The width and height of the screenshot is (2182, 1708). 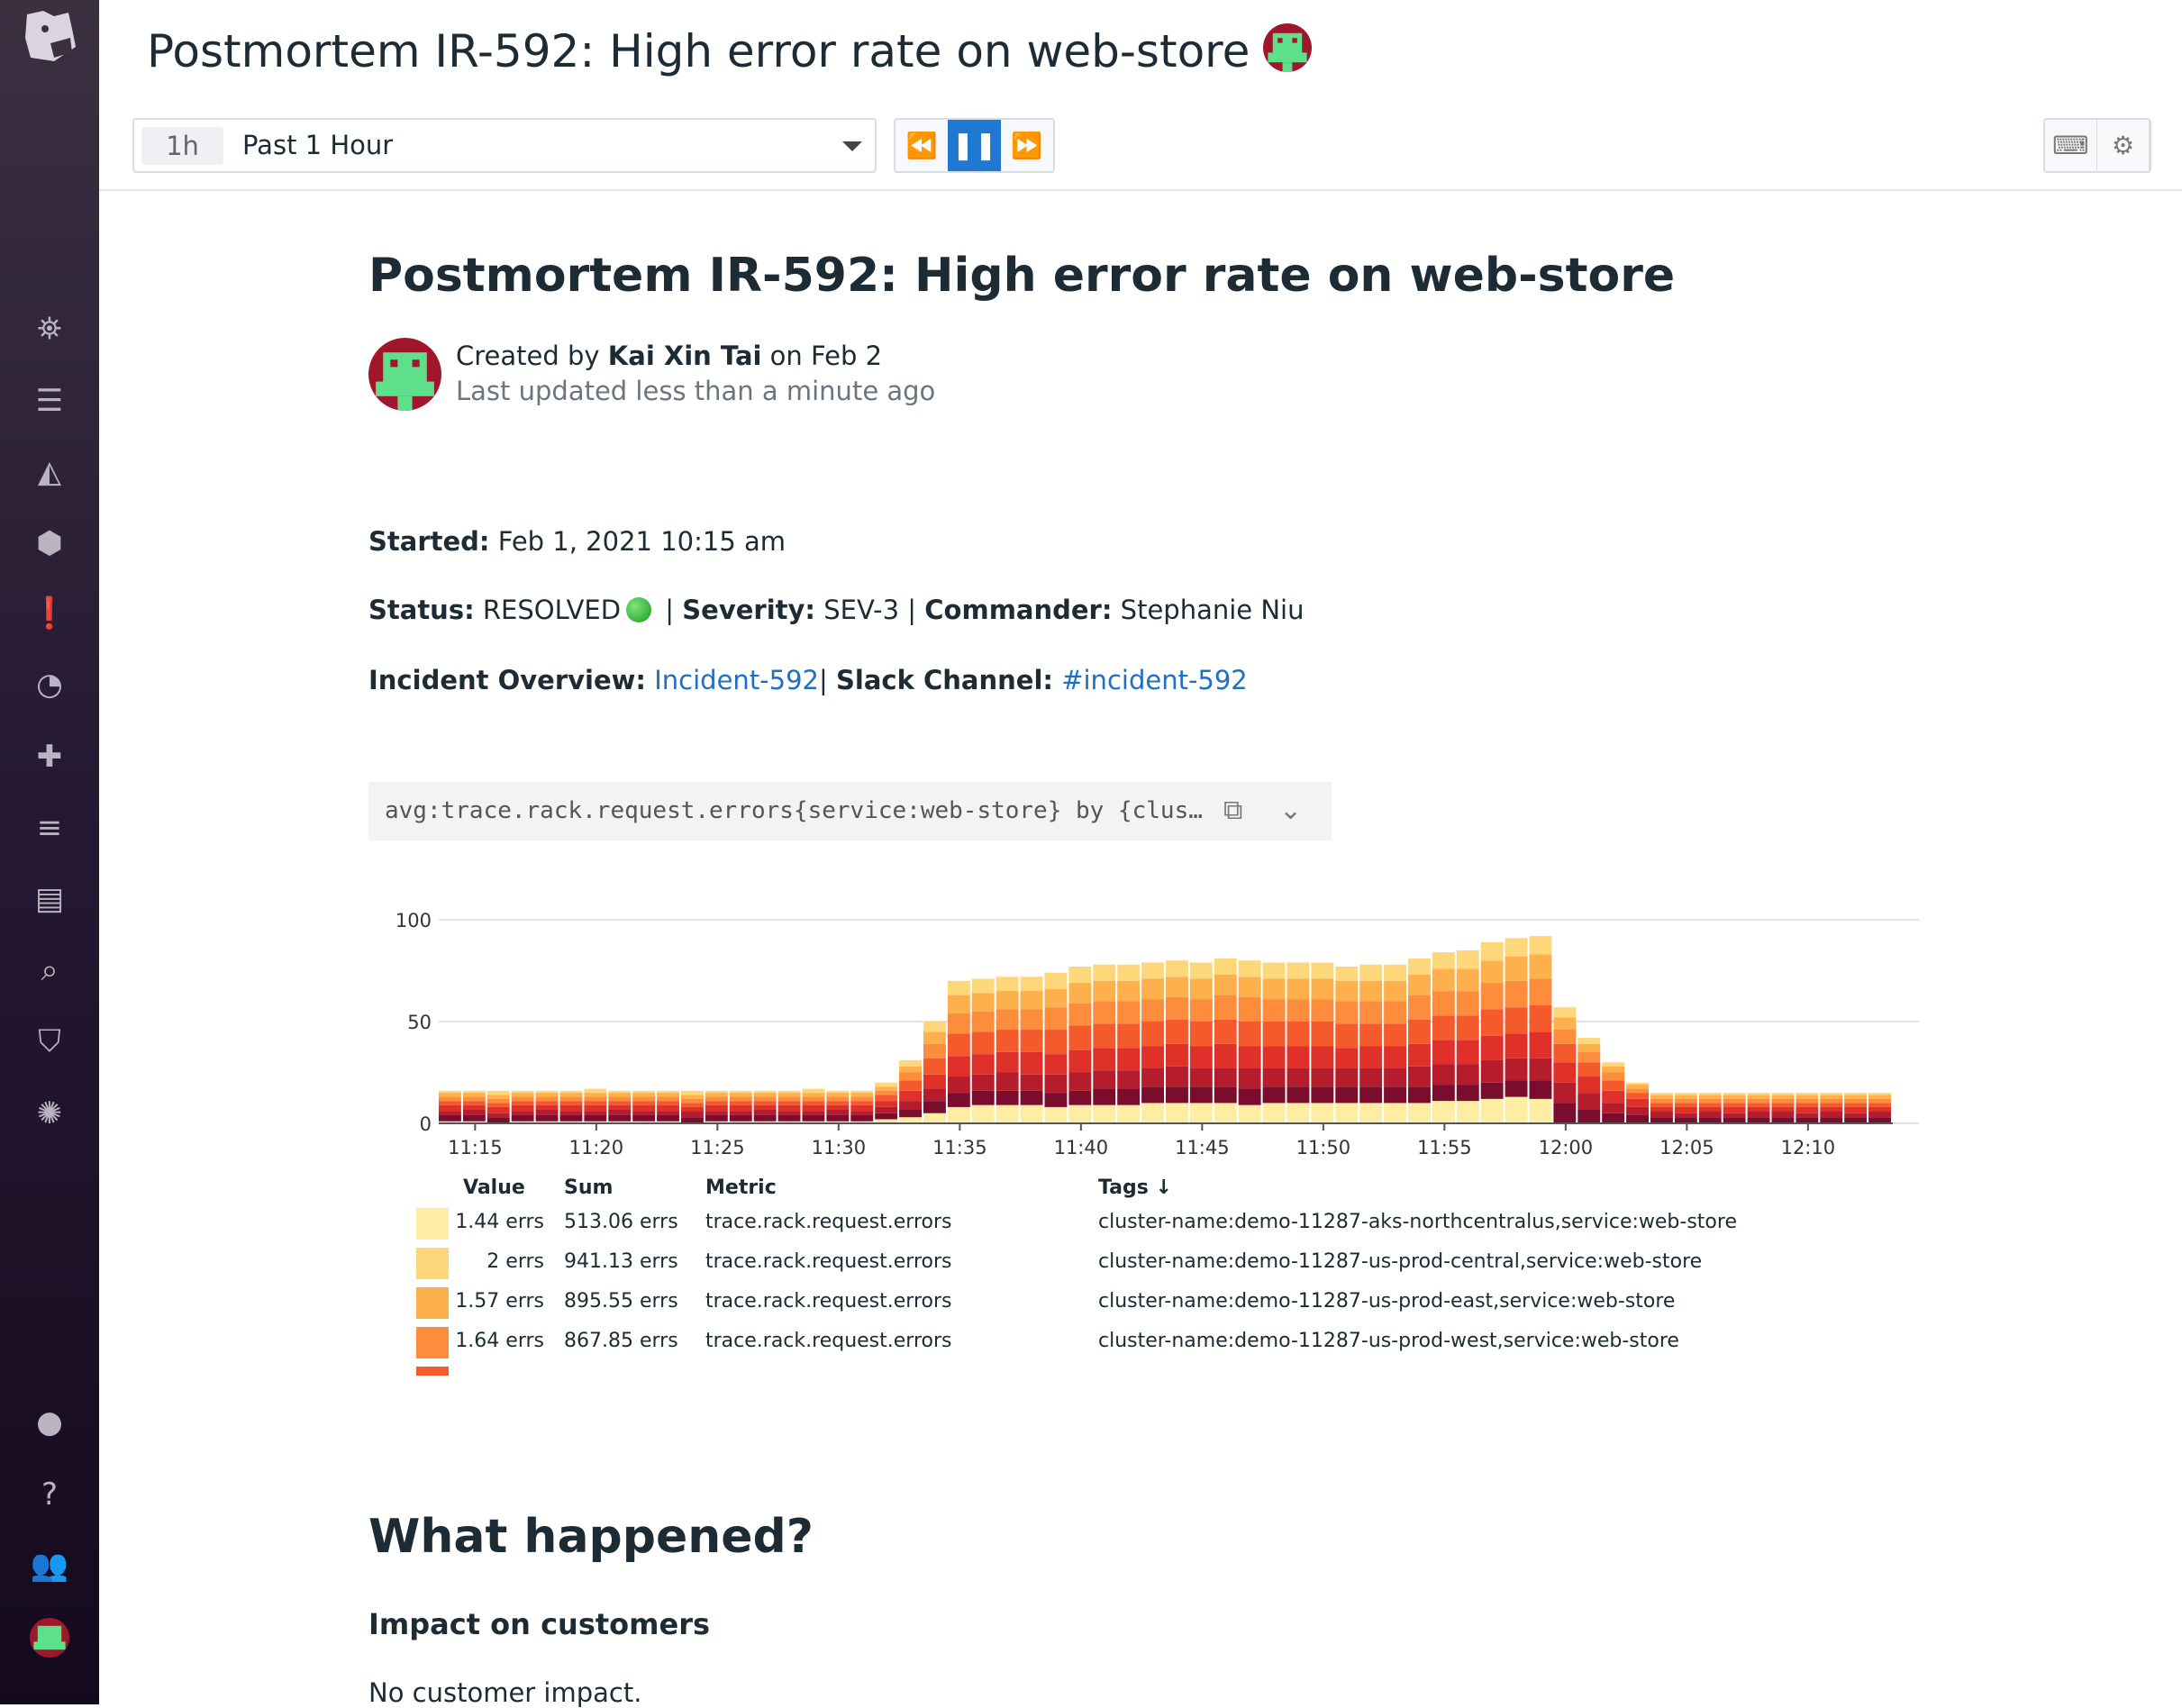 I want to click on fast-forward-icon: ⏩, so click(x=1027, y=145).